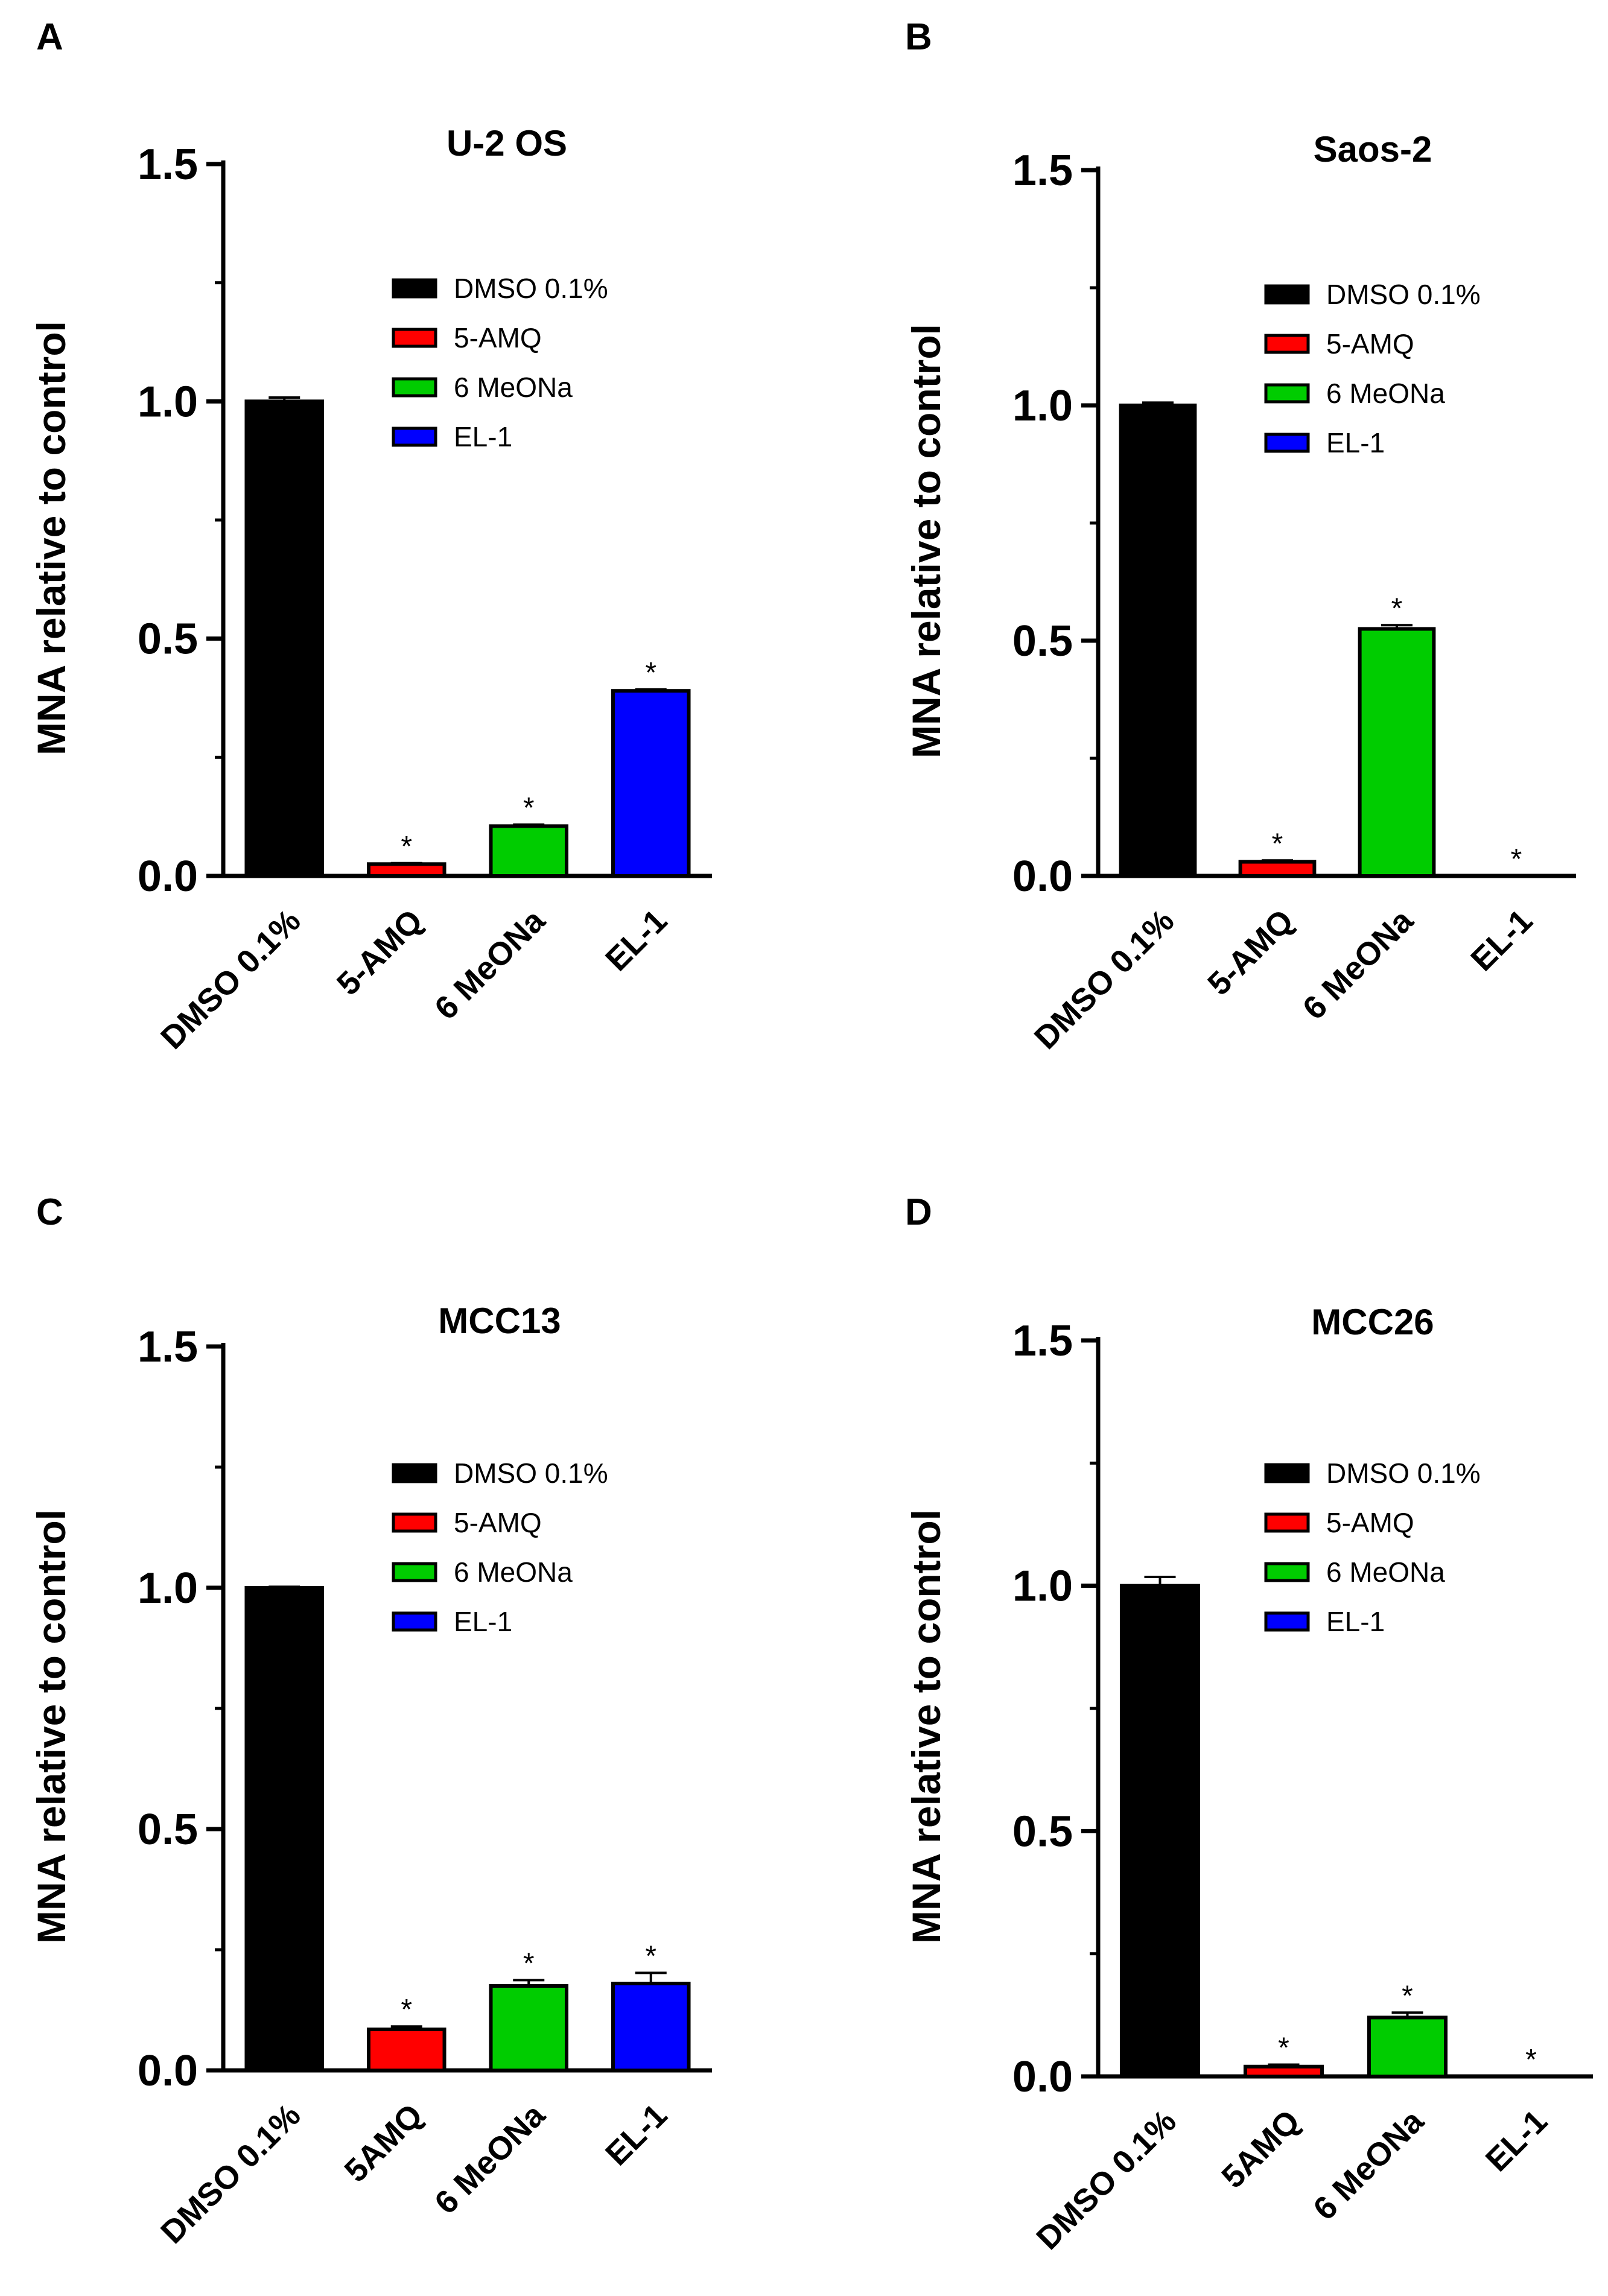 The image size is (1608, 2296). I want to click on chart-title: U-2 OS, so click(506, 143).